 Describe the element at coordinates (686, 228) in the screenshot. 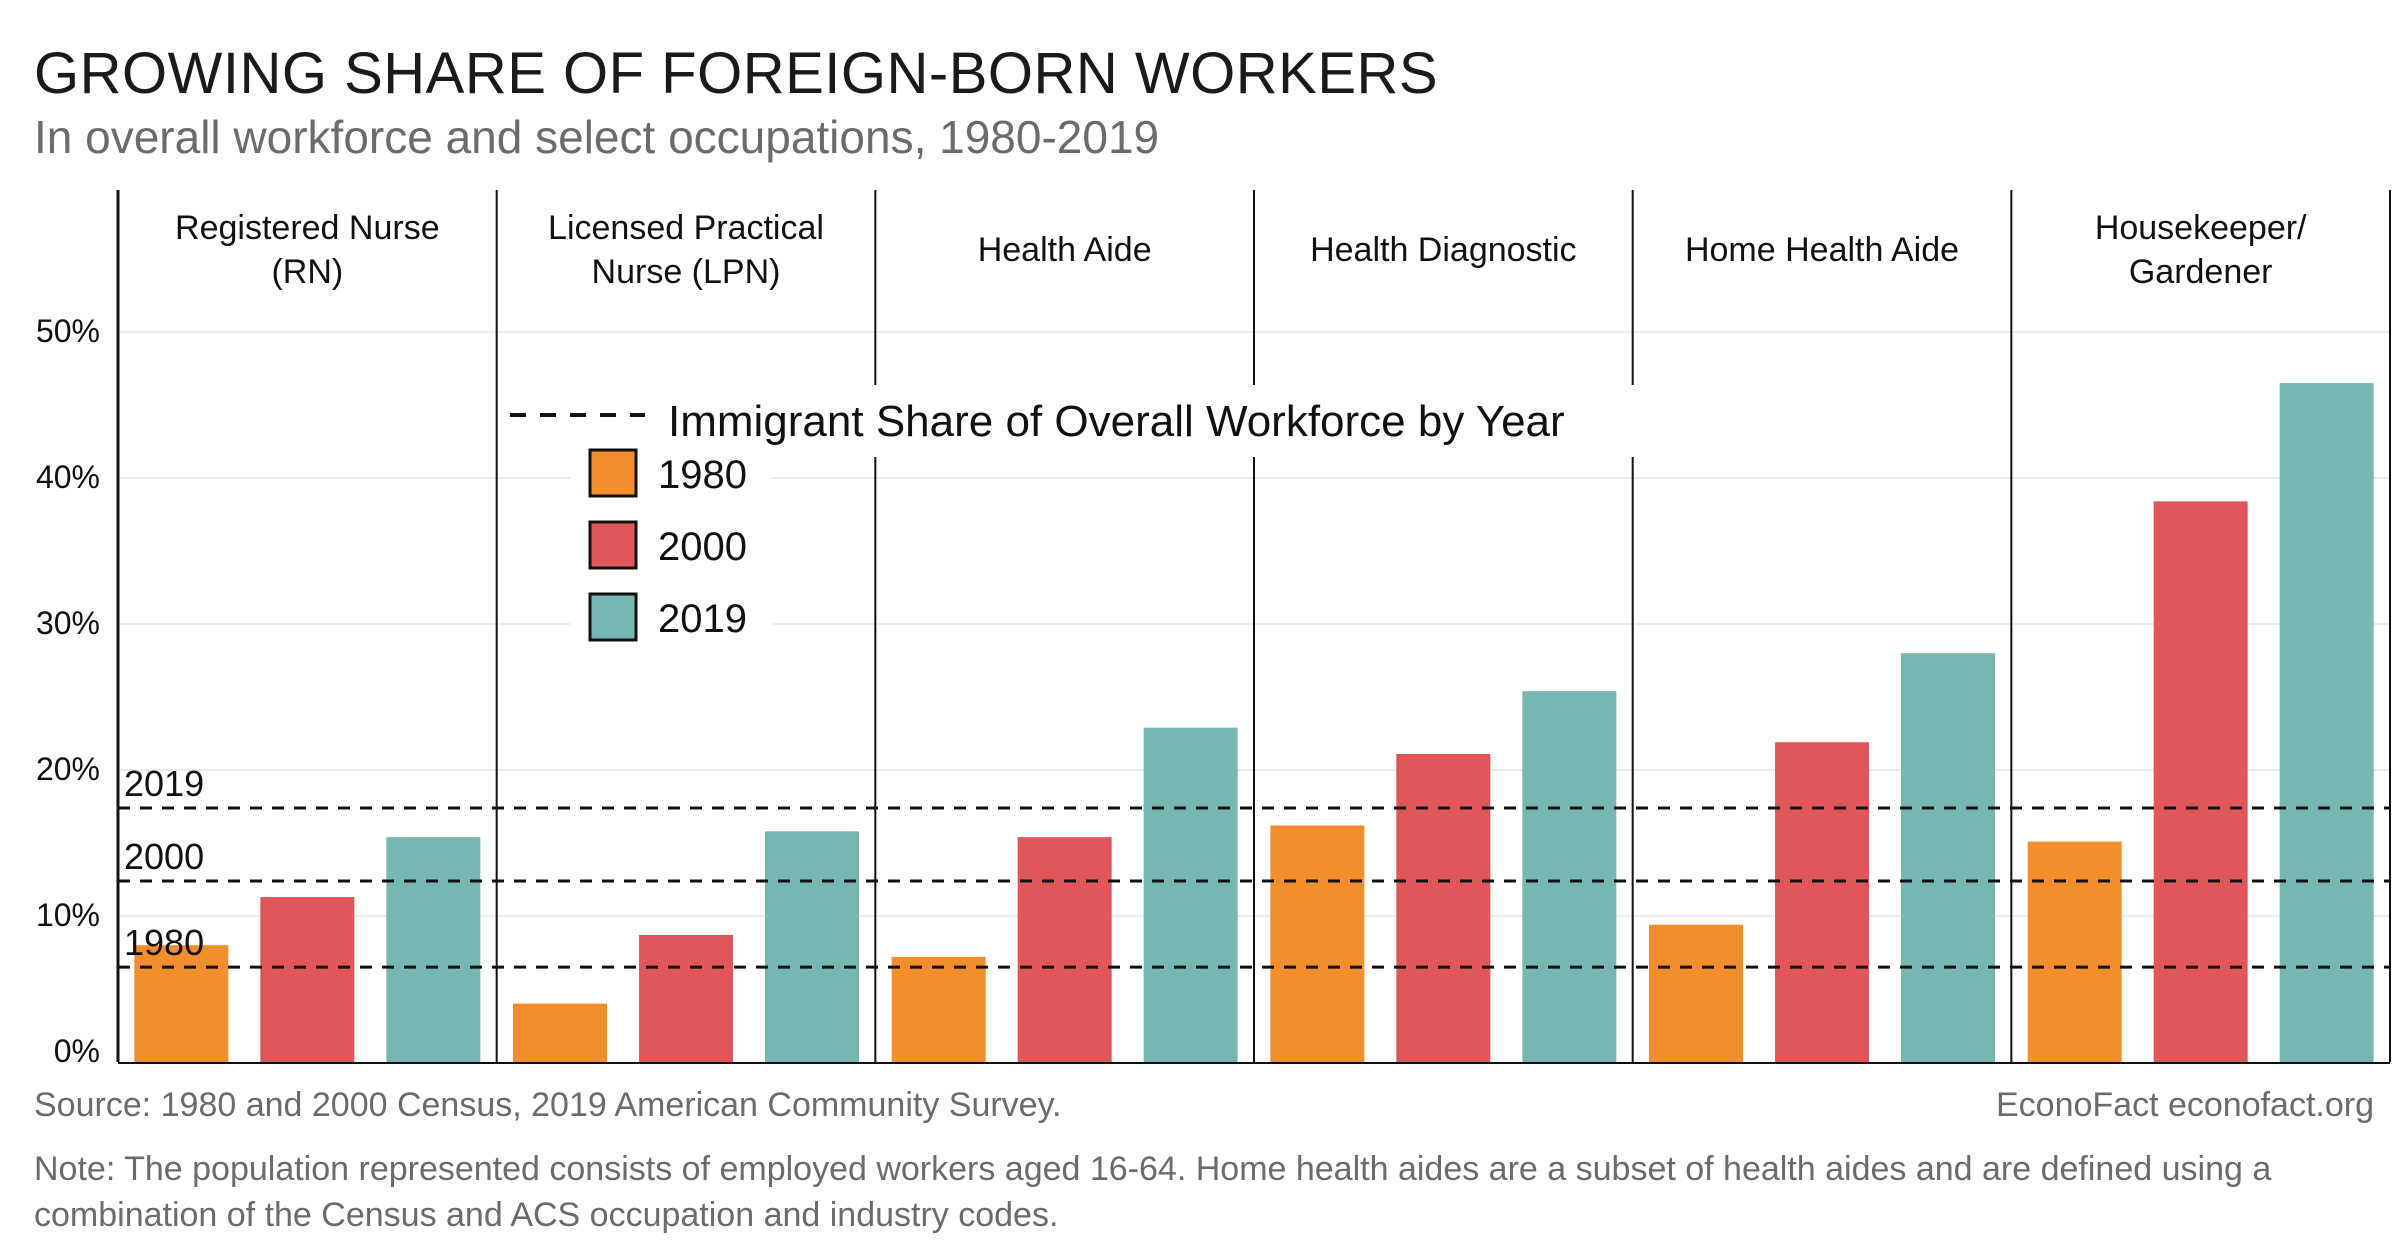

I see `category-header: Licensed Practical` at that location.